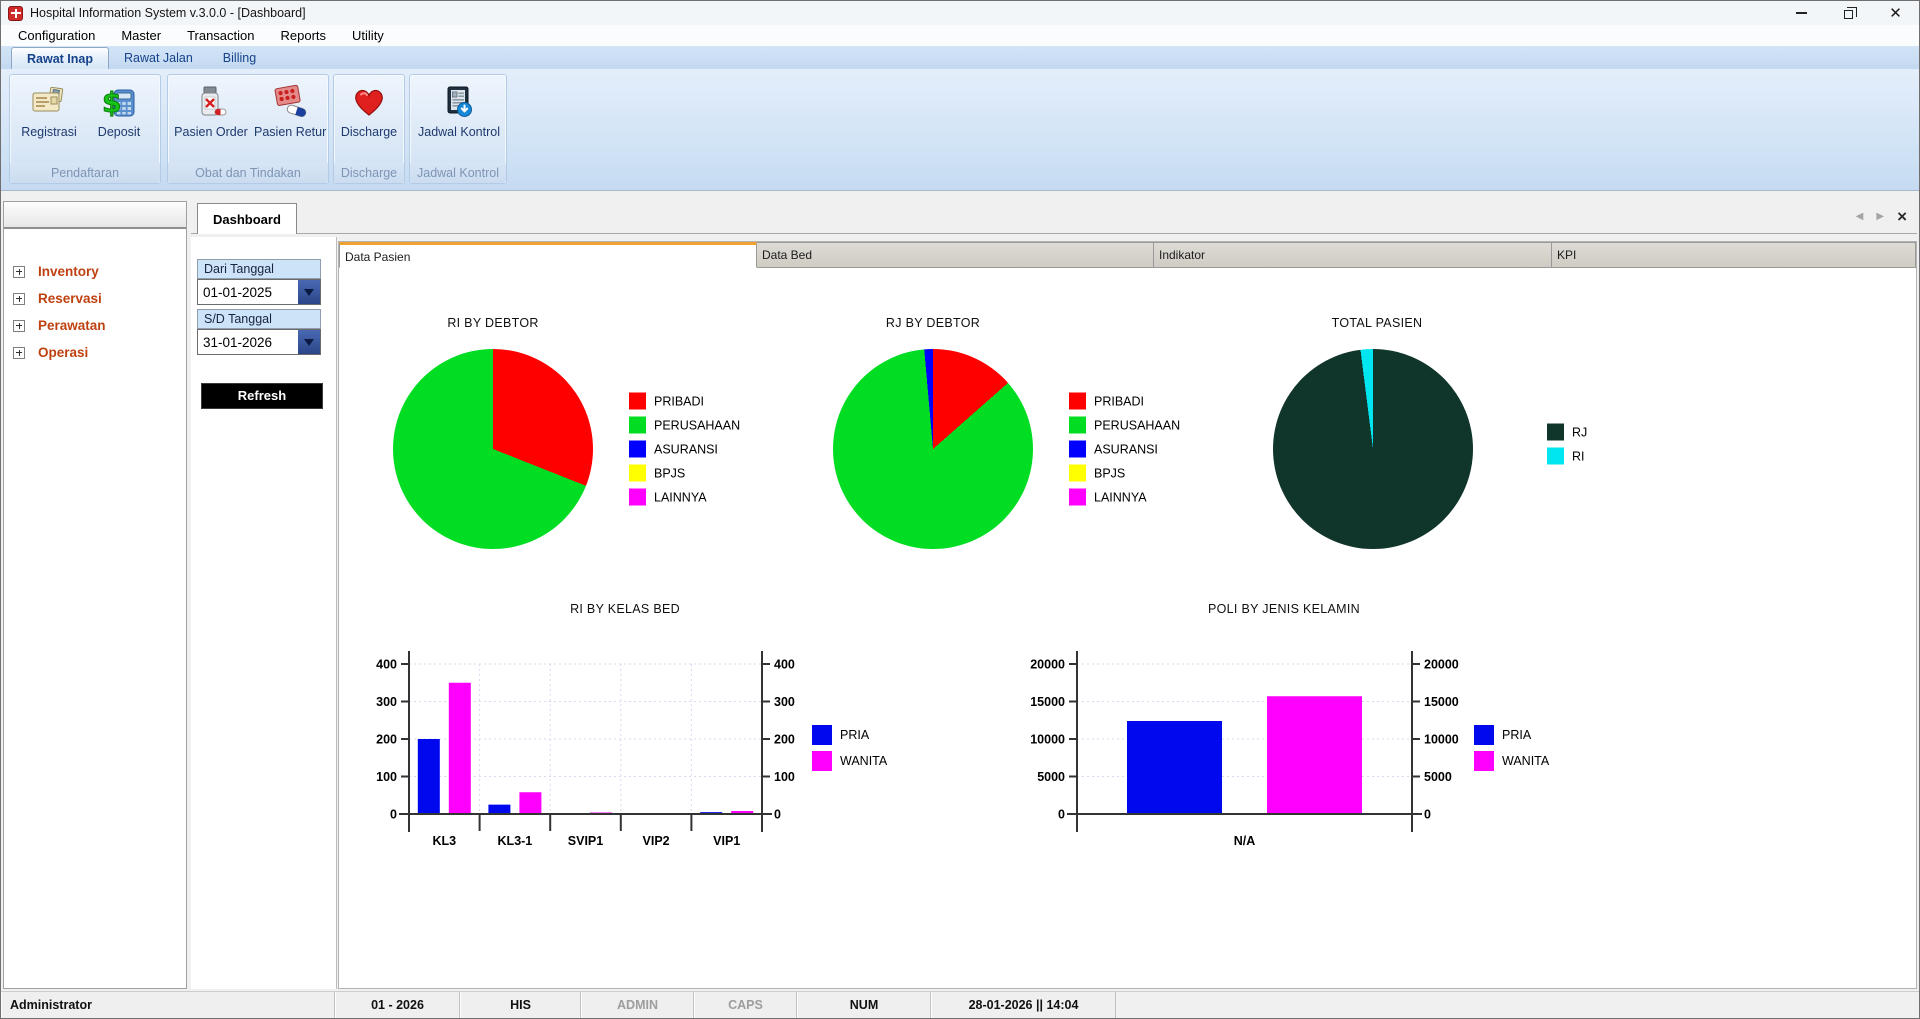 The height and width of the screenshot is (1019, 1920). Describe the element at coordinates (1580, 432) in the screenshot. I see `legend-label: RJ` at that location.